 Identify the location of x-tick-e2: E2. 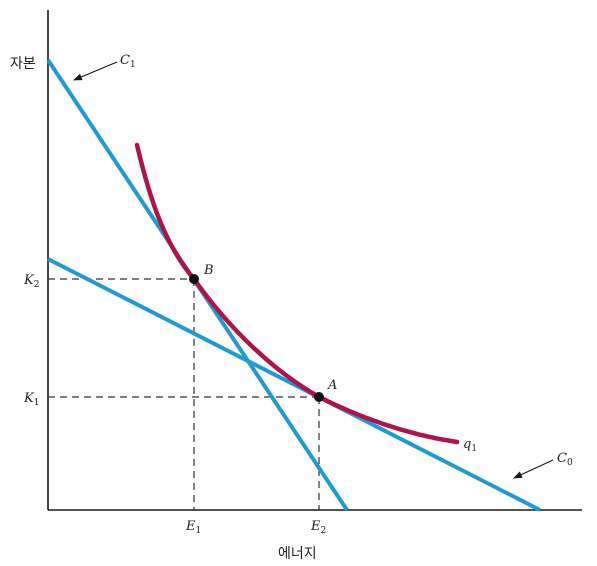
(318, 527).